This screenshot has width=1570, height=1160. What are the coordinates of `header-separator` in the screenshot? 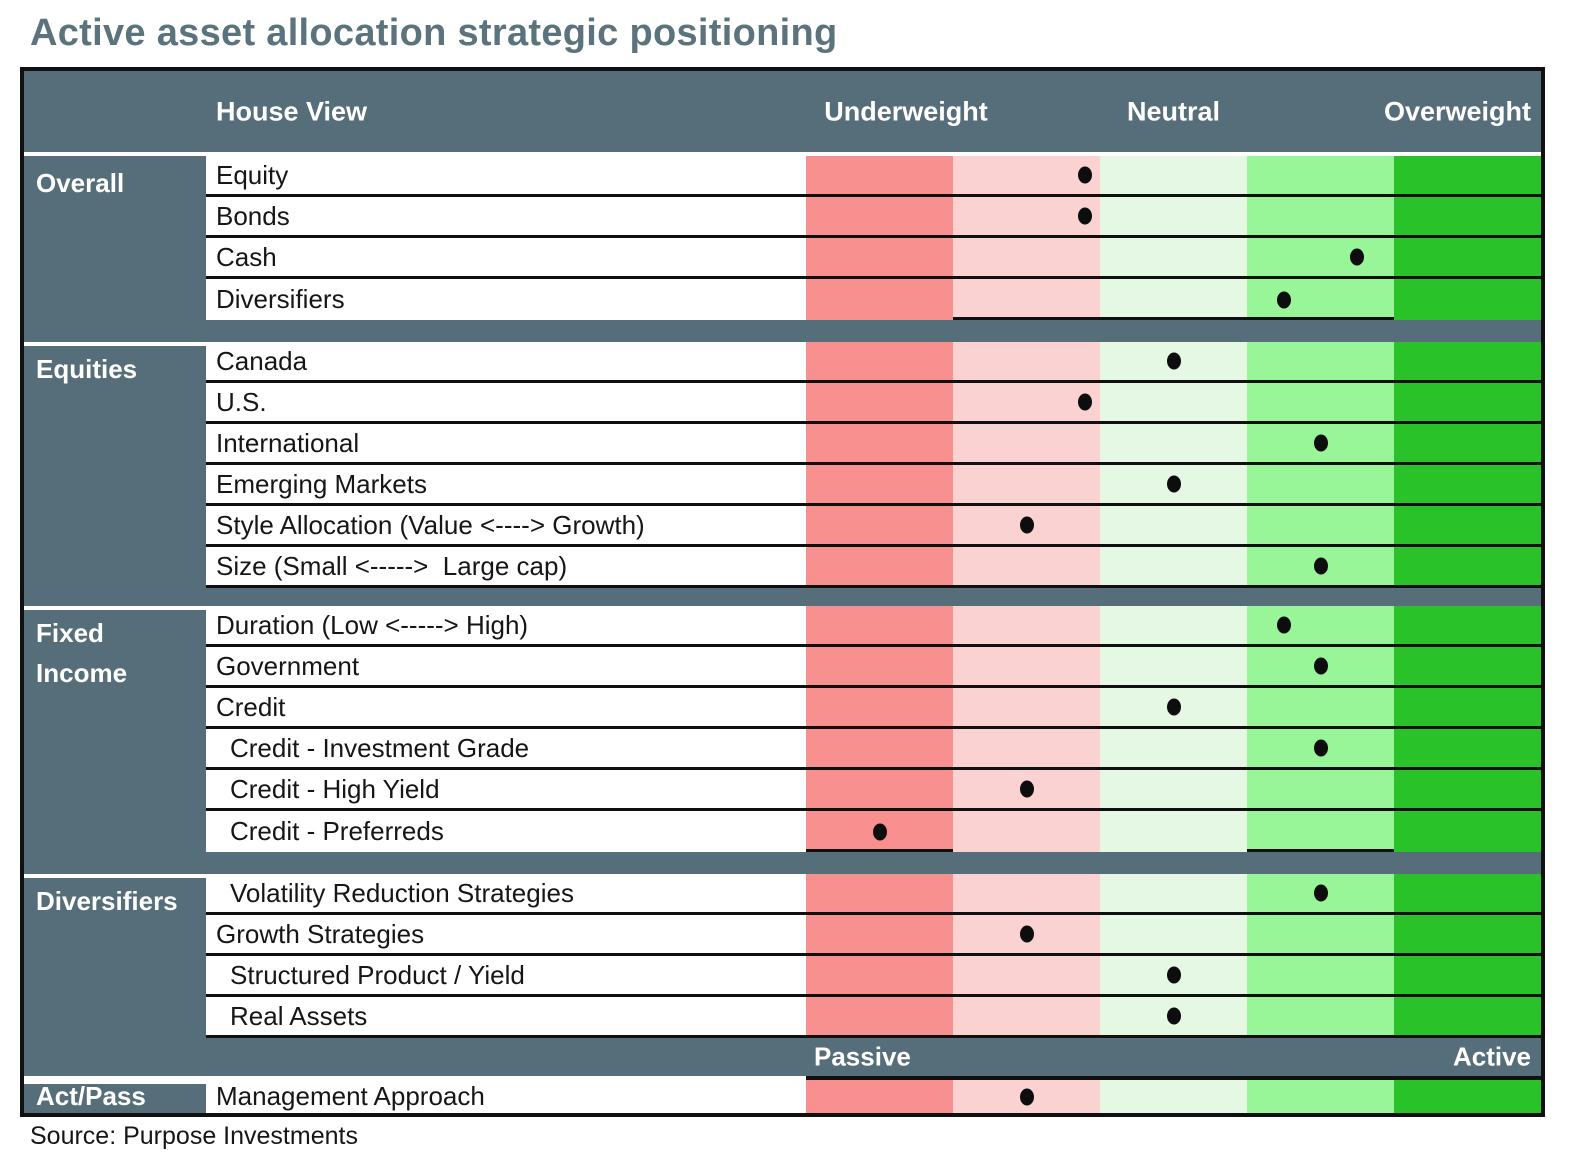 It's located at (782, 154).